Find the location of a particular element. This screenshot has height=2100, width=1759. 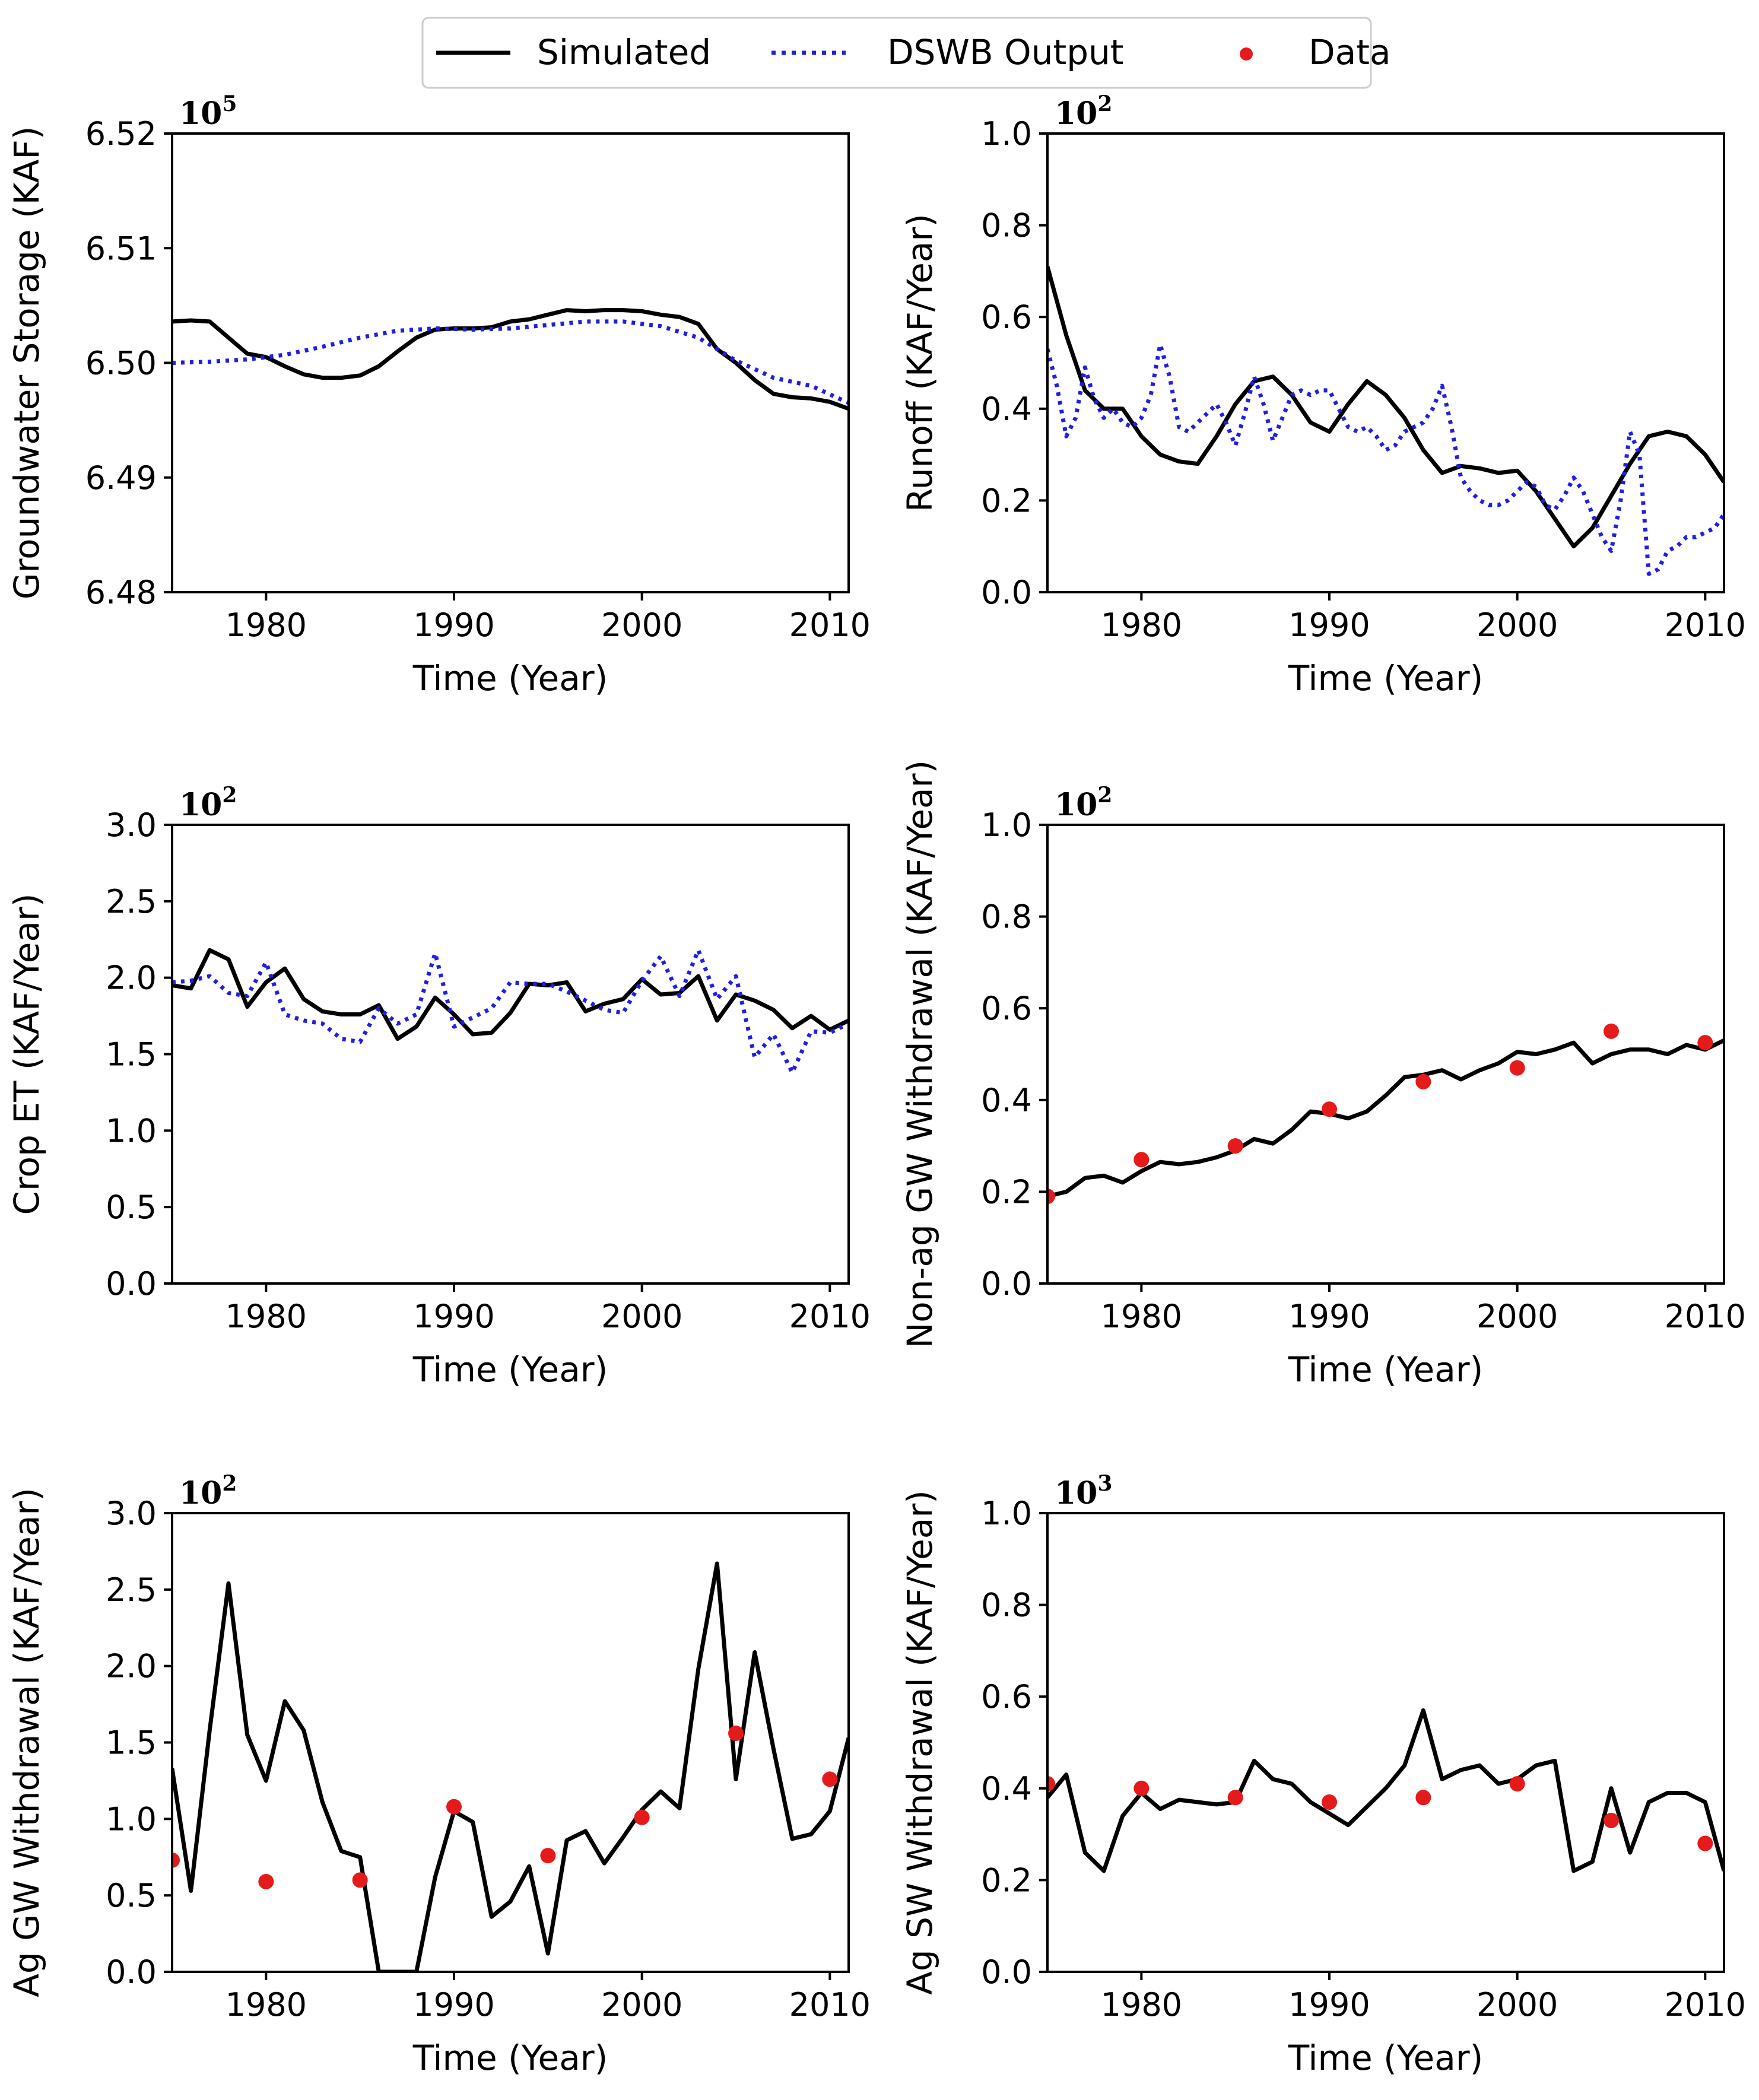

y-axis-label: Ag SW Withdrawal (KAF/Year) is located at coordinates (920, 1743).